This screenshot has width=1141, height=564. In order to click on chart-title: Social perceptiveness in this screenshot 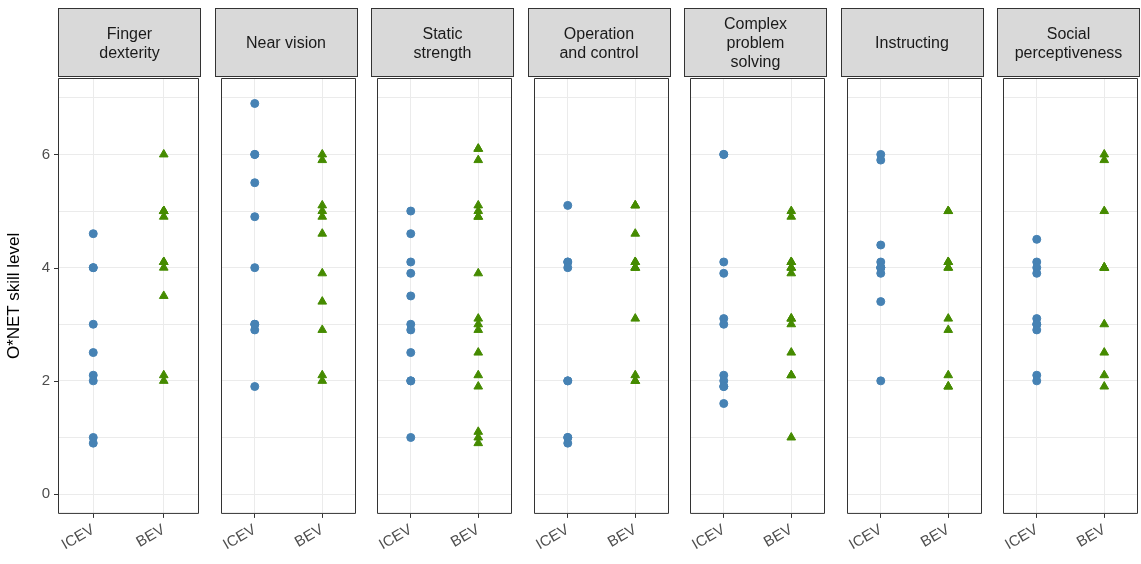, I will do `click(1068, 42)`.